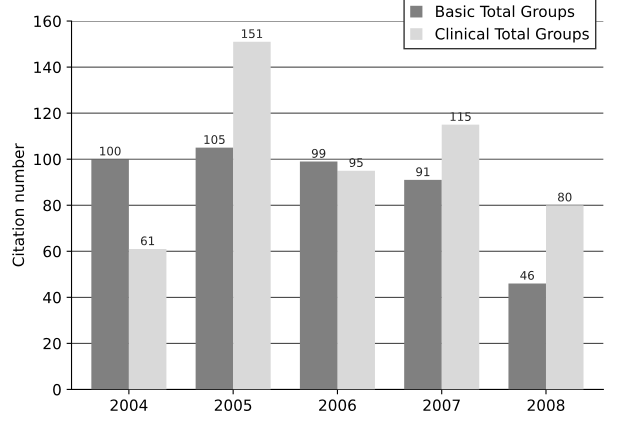 The height and width of the screenshot is (421, 622). I want to click on data-label: 115, so click(460, 116).